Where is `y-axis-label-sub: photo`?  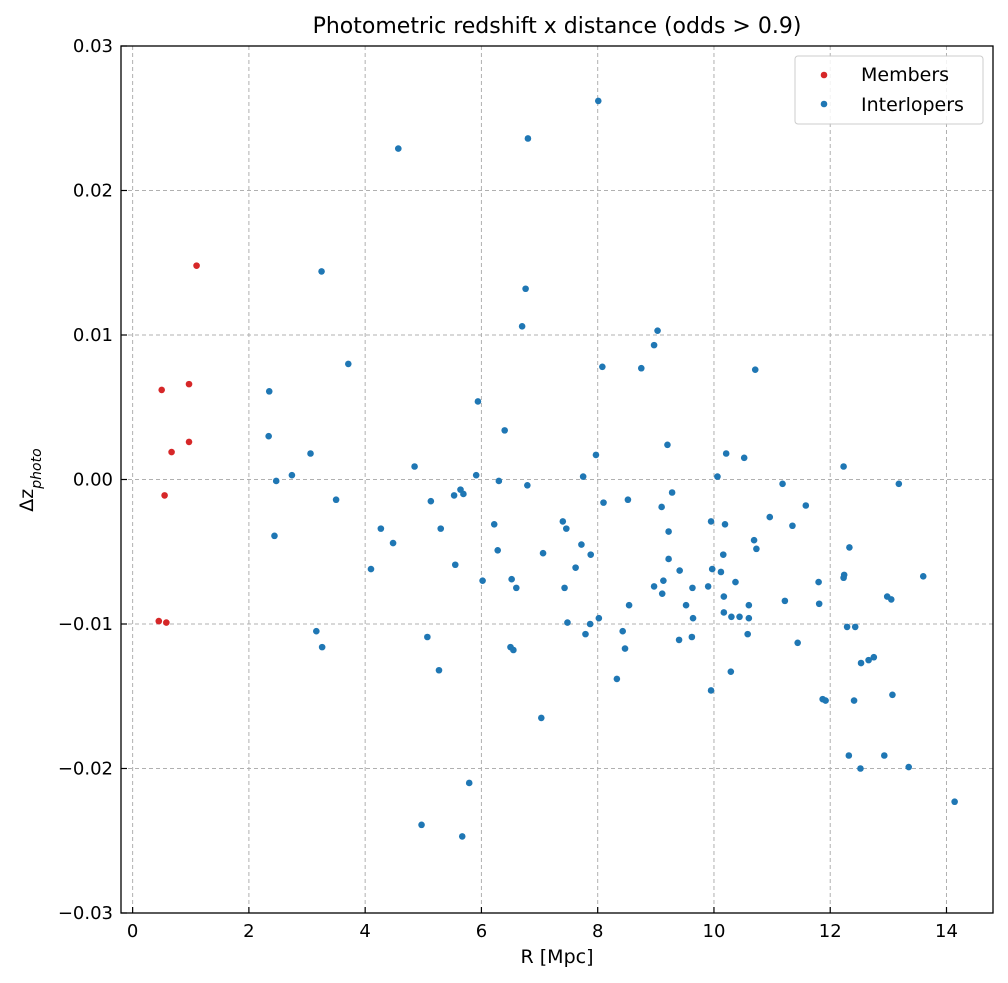 y-axis-label-sub: photo is located at coordinates (37, 468).